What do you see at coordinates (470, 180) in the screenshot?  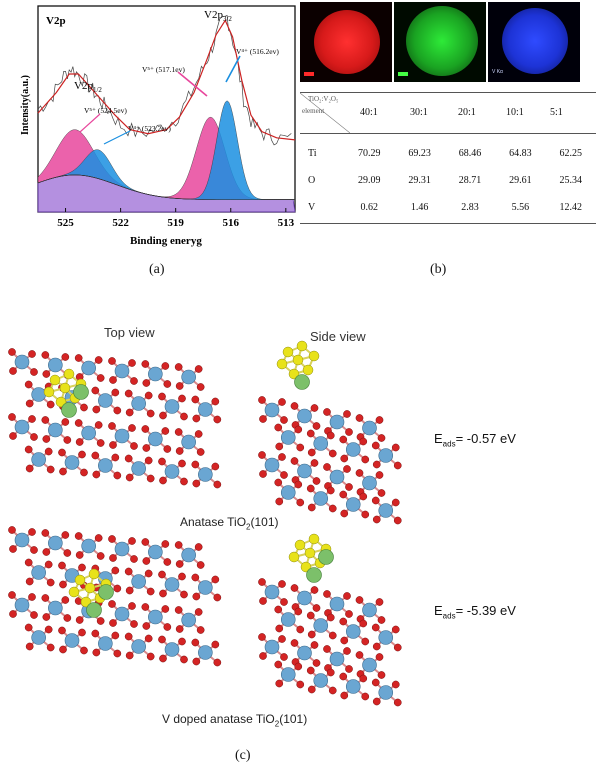 I see `value-cell: 28.71` at bounding box center [470, 180].